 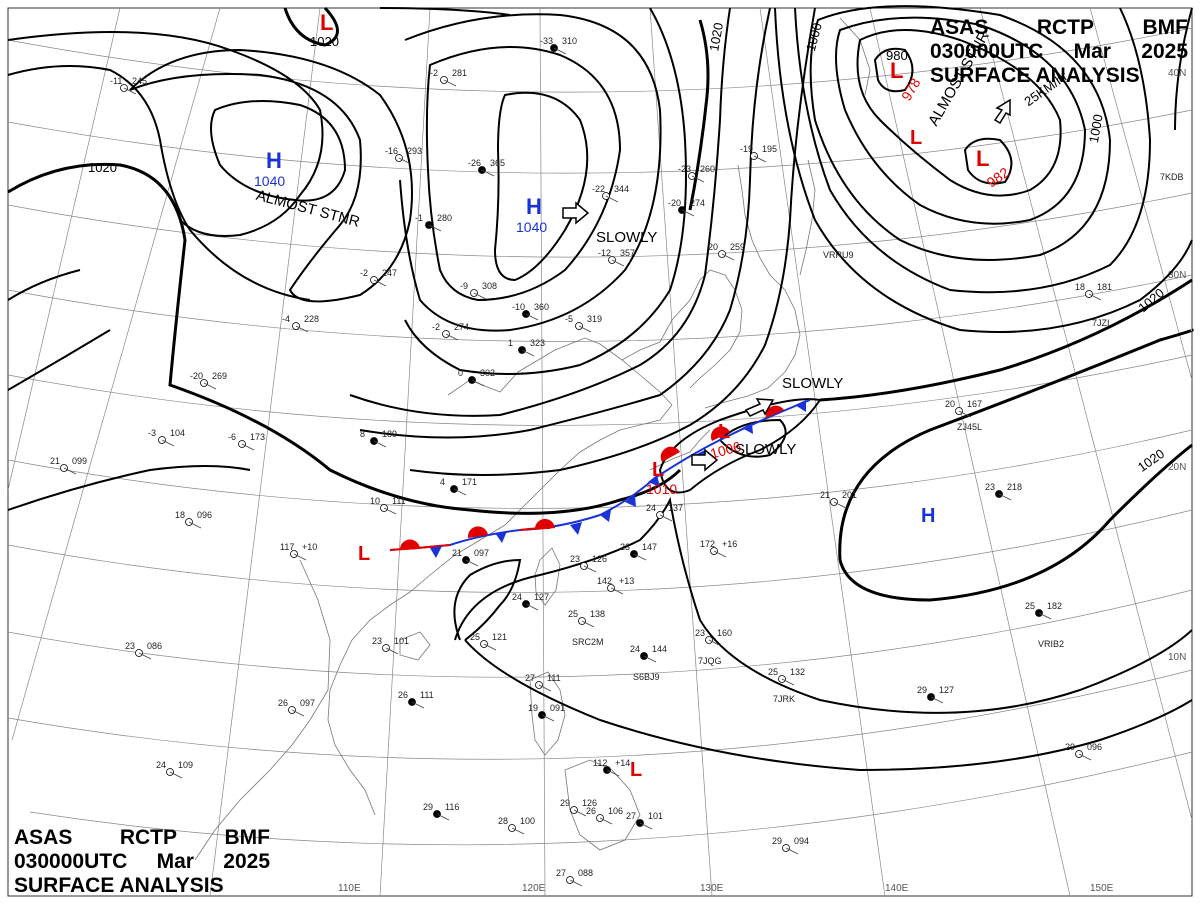 I want to click on station-pressure: 302, so click(x=487, y=373).